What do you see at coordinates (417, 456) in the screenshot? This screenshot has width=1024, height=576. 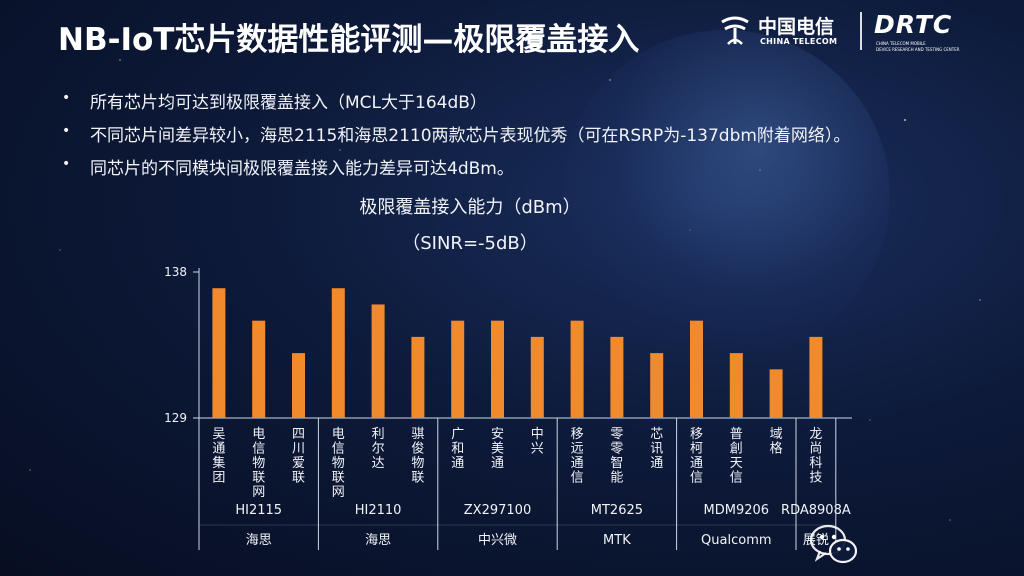 I see `x-category-label: 骐俊物联` at bounding box center [417, 456].